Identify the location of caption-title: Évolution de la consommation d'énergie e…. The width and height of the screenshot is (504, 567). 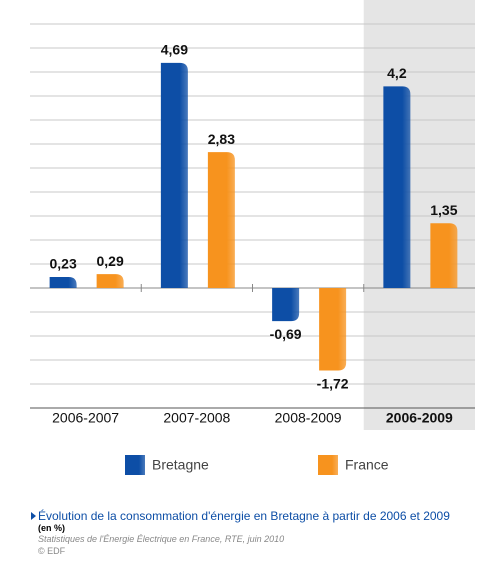
(244, 516).